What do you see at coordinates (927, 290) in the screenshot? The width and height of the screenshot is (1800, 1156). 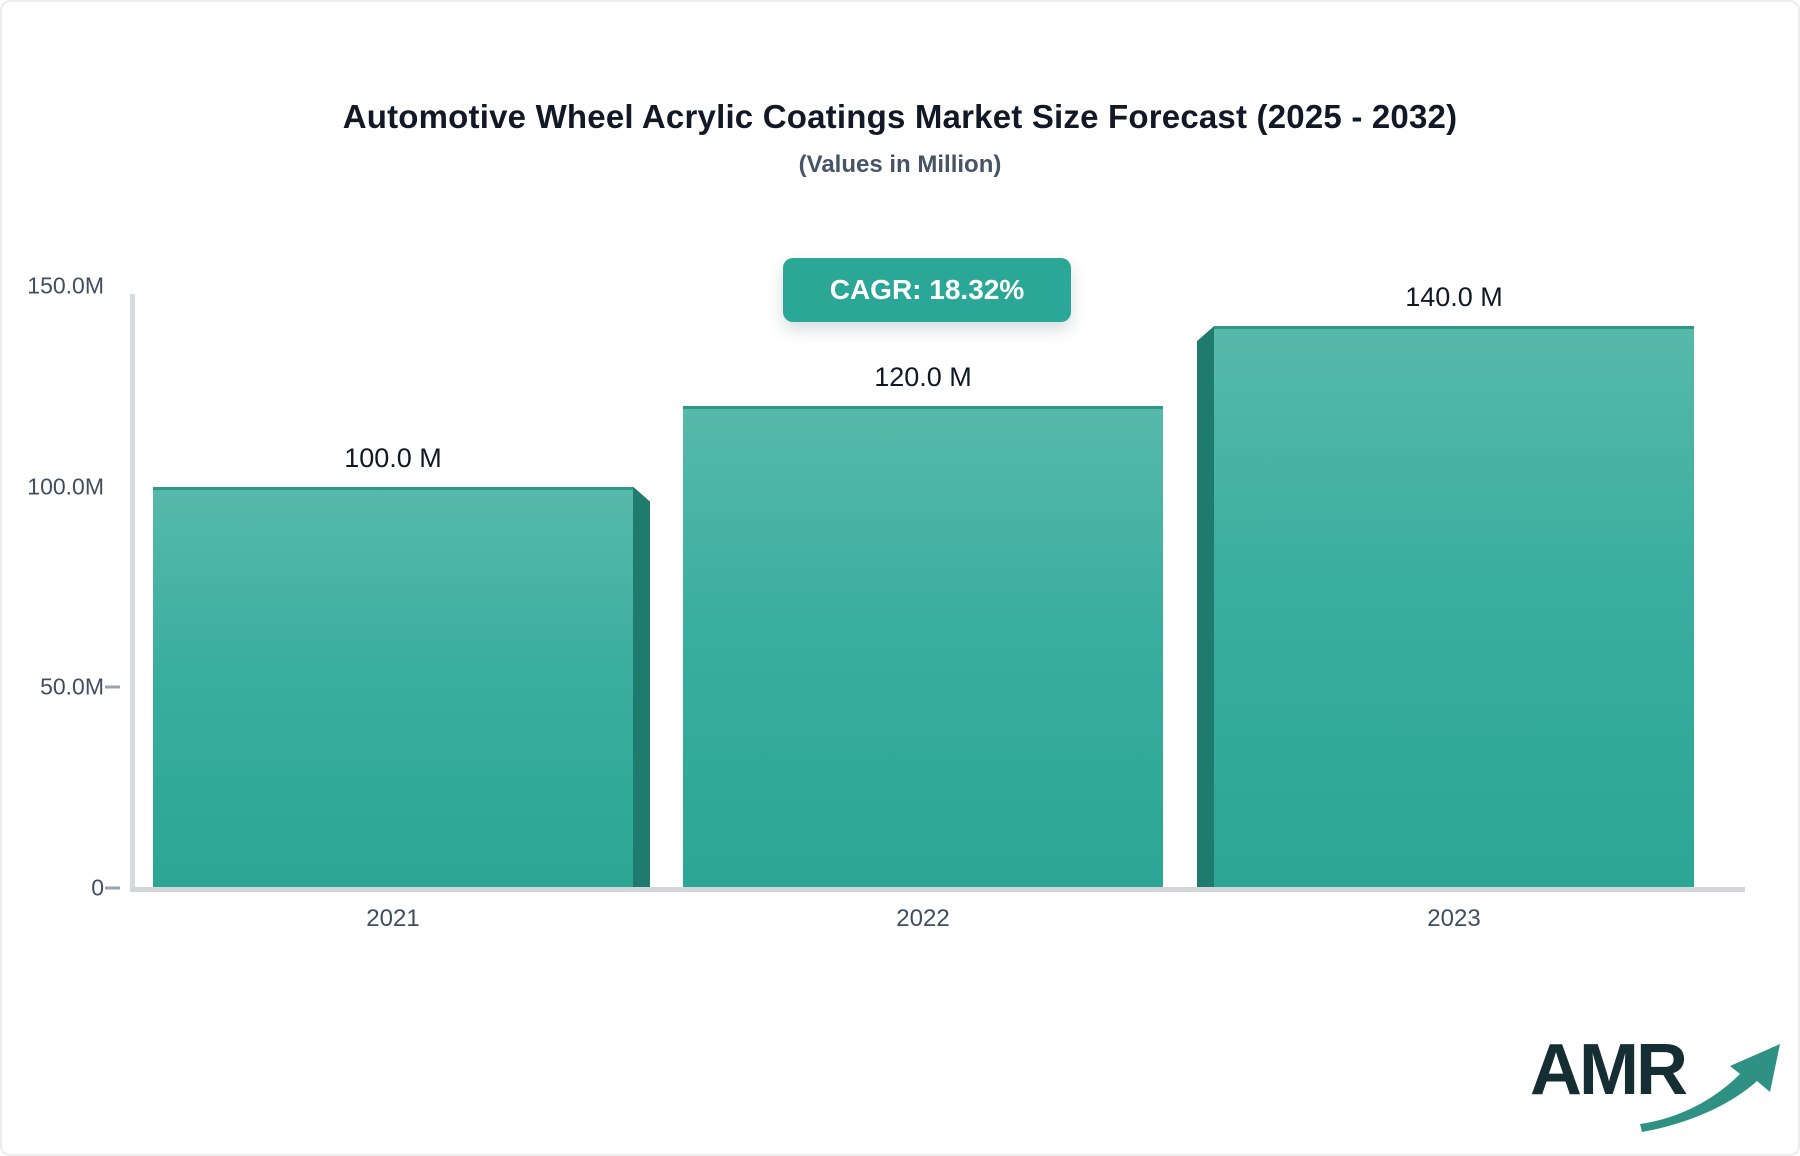 I see `cagr-badge: CAGR: 18.32%` at bounding box center [927, 290].